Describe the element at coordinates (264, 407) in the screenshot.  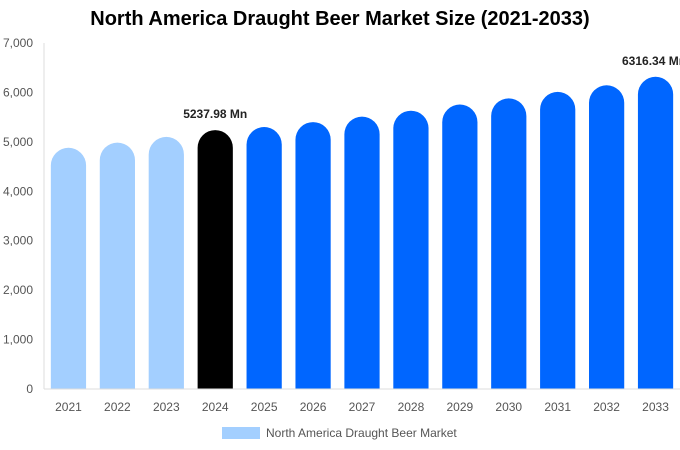
I see `x-tick-label: 2025` at that location.